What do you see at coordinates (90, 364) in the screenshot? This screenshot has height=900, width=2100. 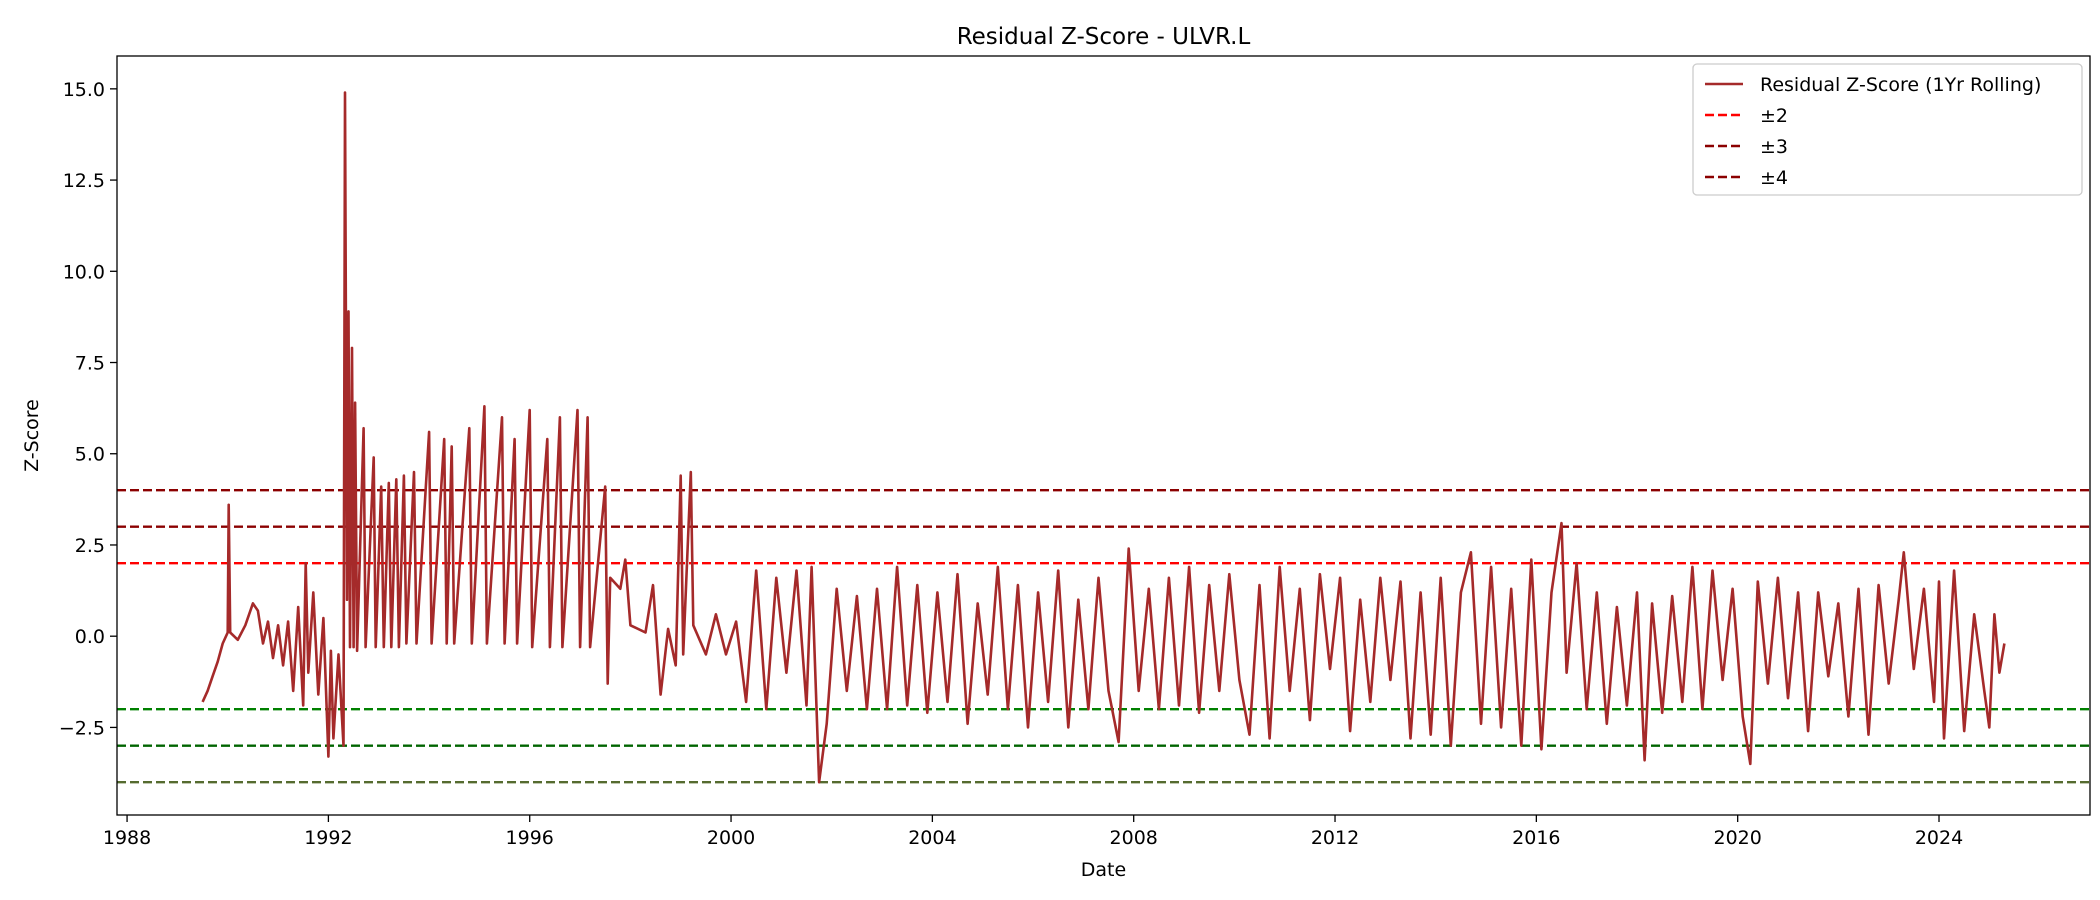 I see `y-tick-label: 7.5` at bounding box center [90, 364].